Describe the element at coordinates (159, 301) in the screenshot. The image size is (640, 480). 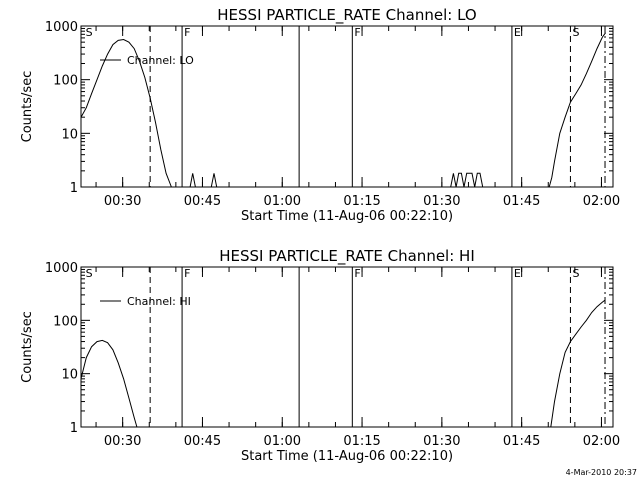
I see `legend-label: Channel: HI` at that location.